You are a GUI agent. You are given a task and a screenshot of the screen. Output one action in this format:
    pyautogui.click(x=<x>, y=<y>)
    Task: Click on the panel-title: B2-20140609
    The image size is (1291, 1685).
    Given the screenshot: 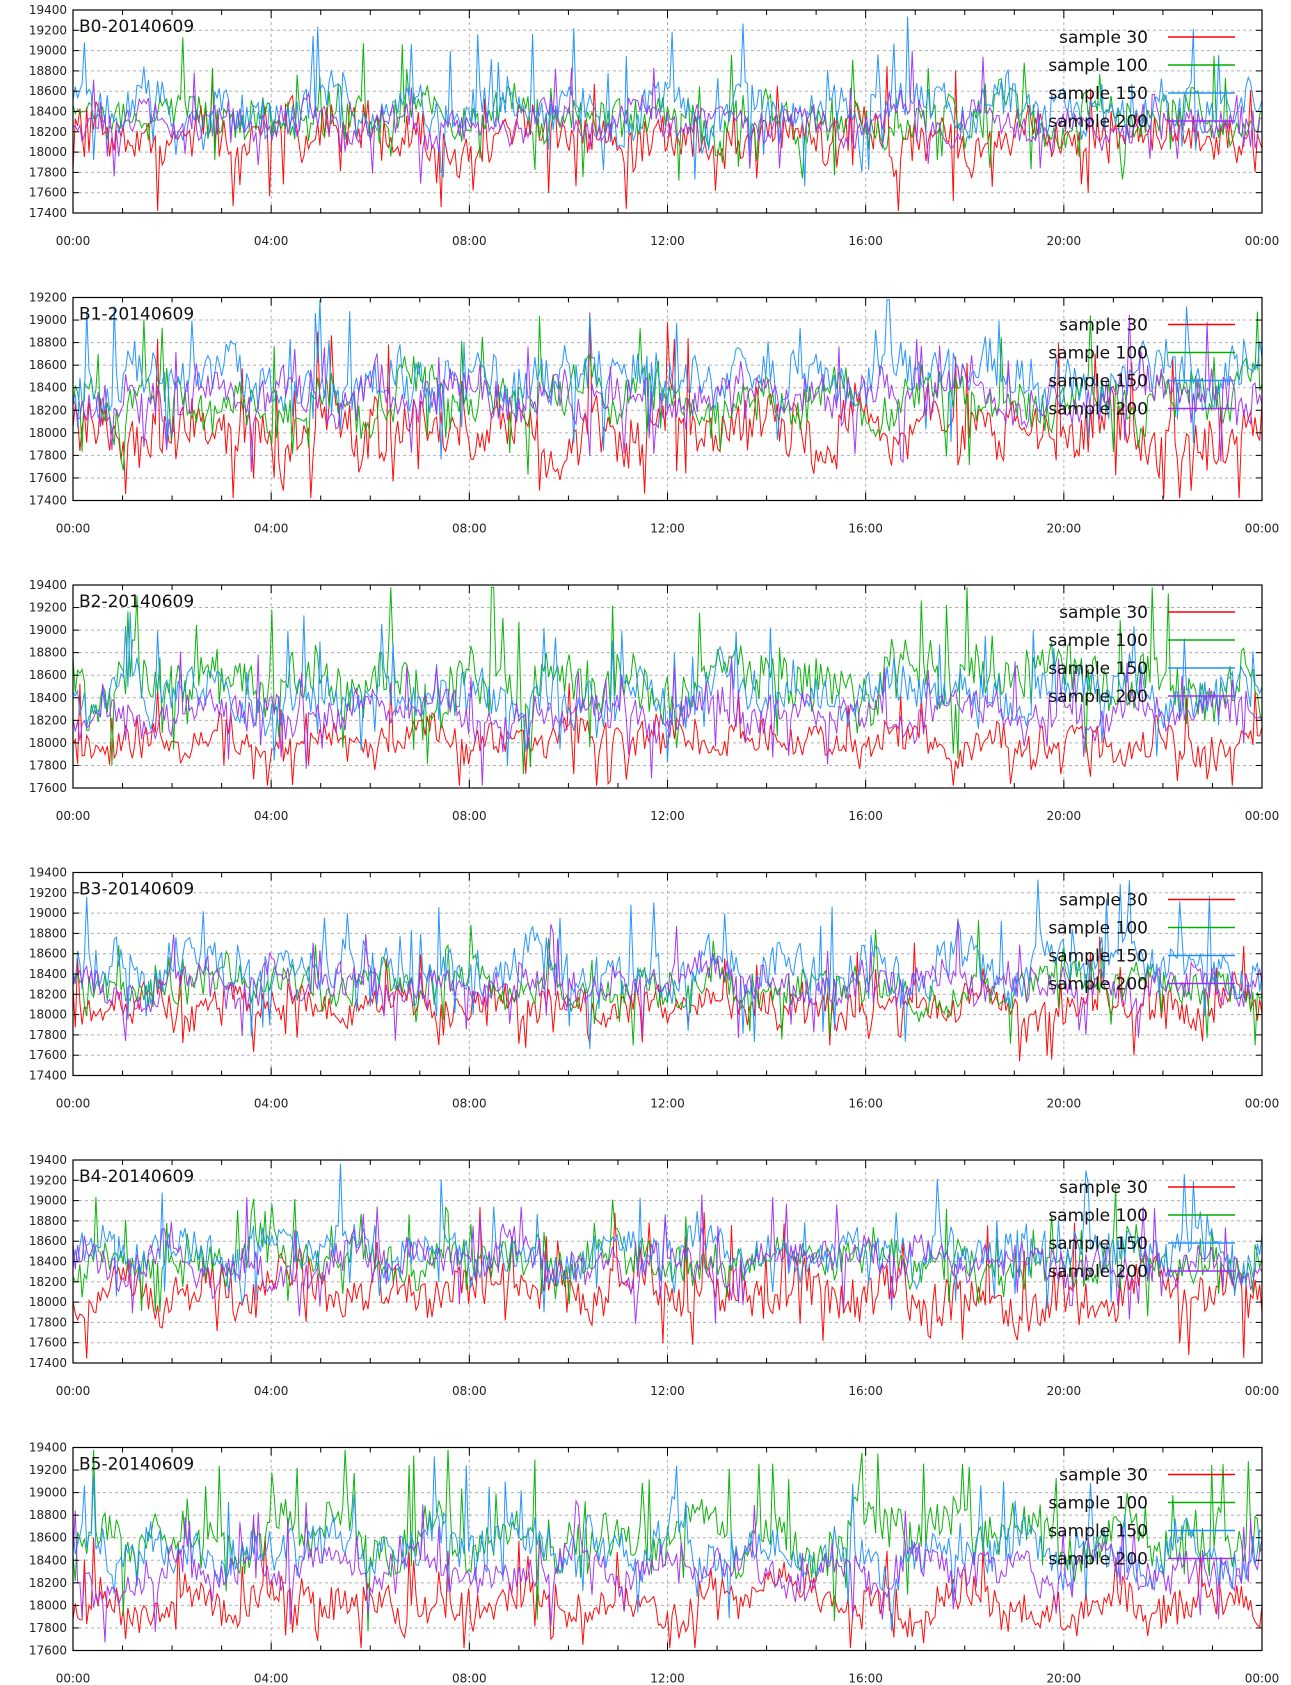 What is the action you would take?
    pyautogui.click(x=136, y=602)
    